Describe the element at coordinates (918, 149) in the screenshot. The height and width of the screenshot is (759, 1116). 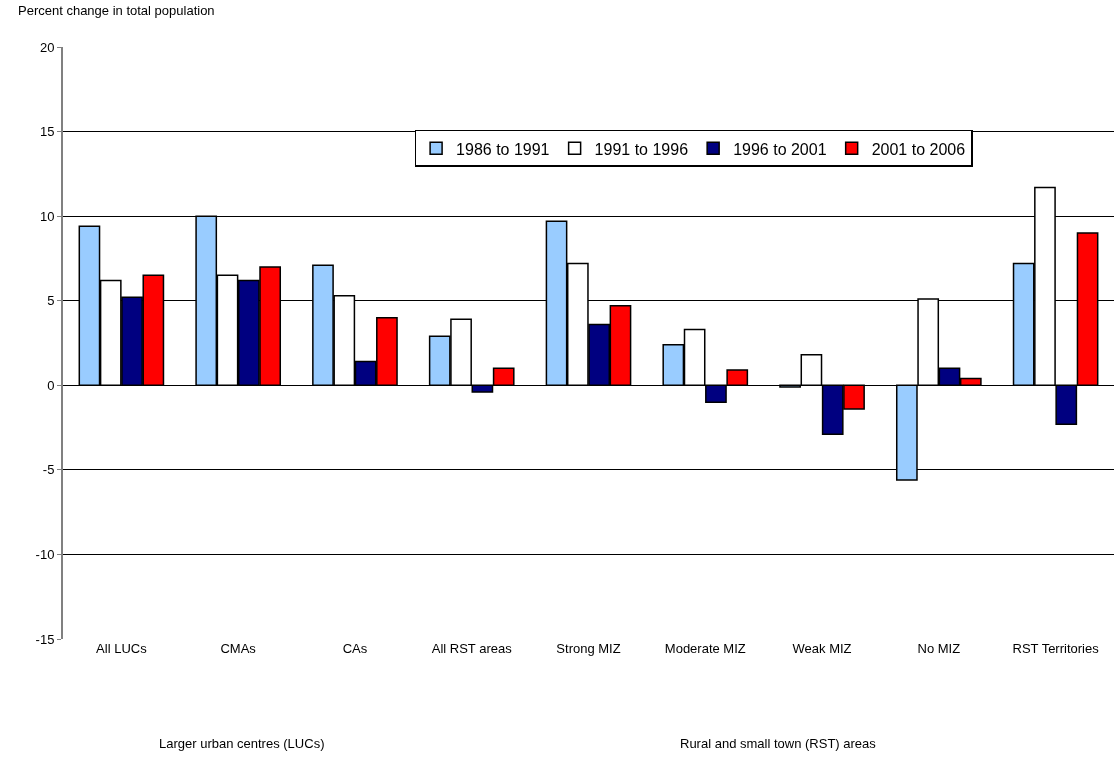
I see `legend-label: 2001 to 2006` at that location.